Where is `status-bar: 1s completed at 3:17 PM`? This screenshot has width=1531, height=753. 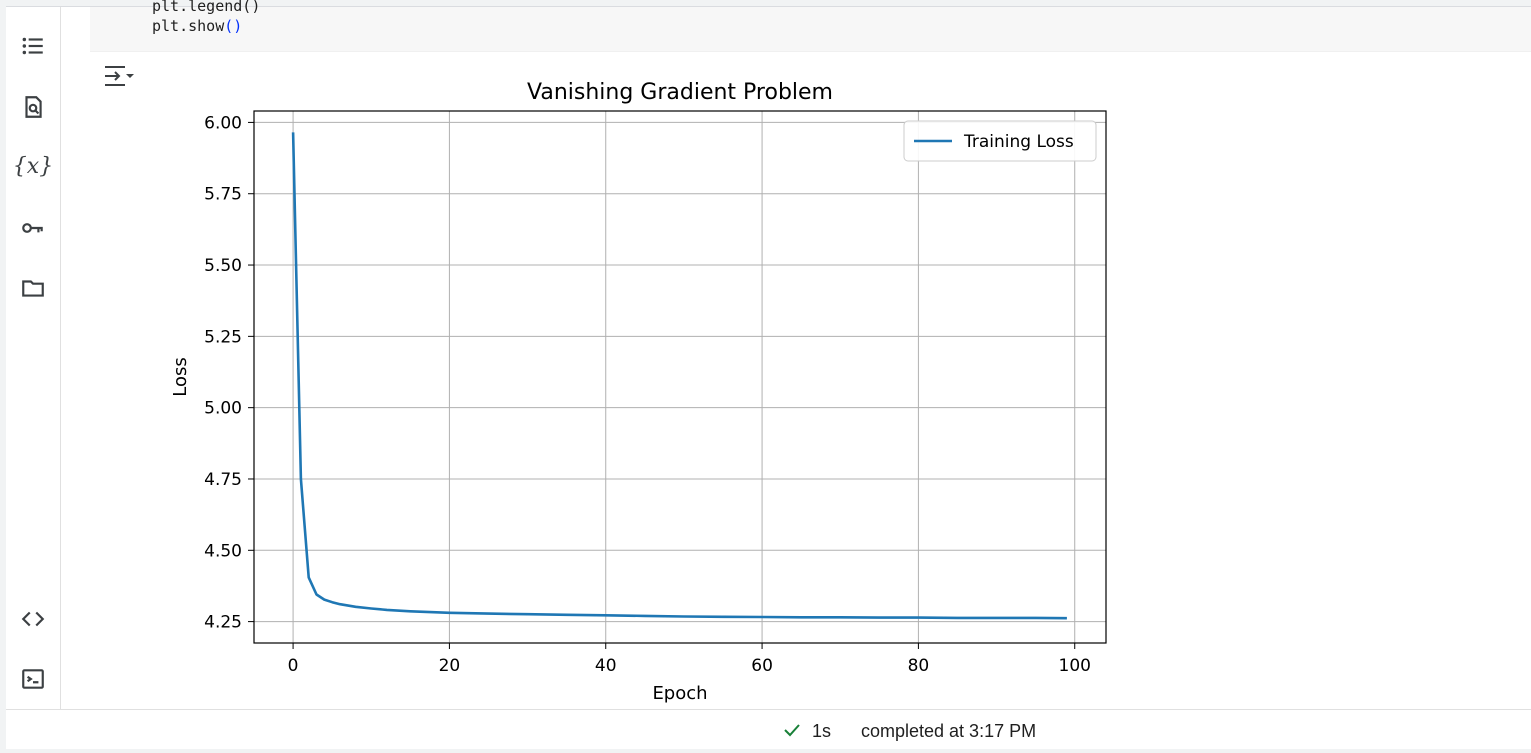 status-bar: 1s completed at 3:17 PM is located at coordinates (768, 729).